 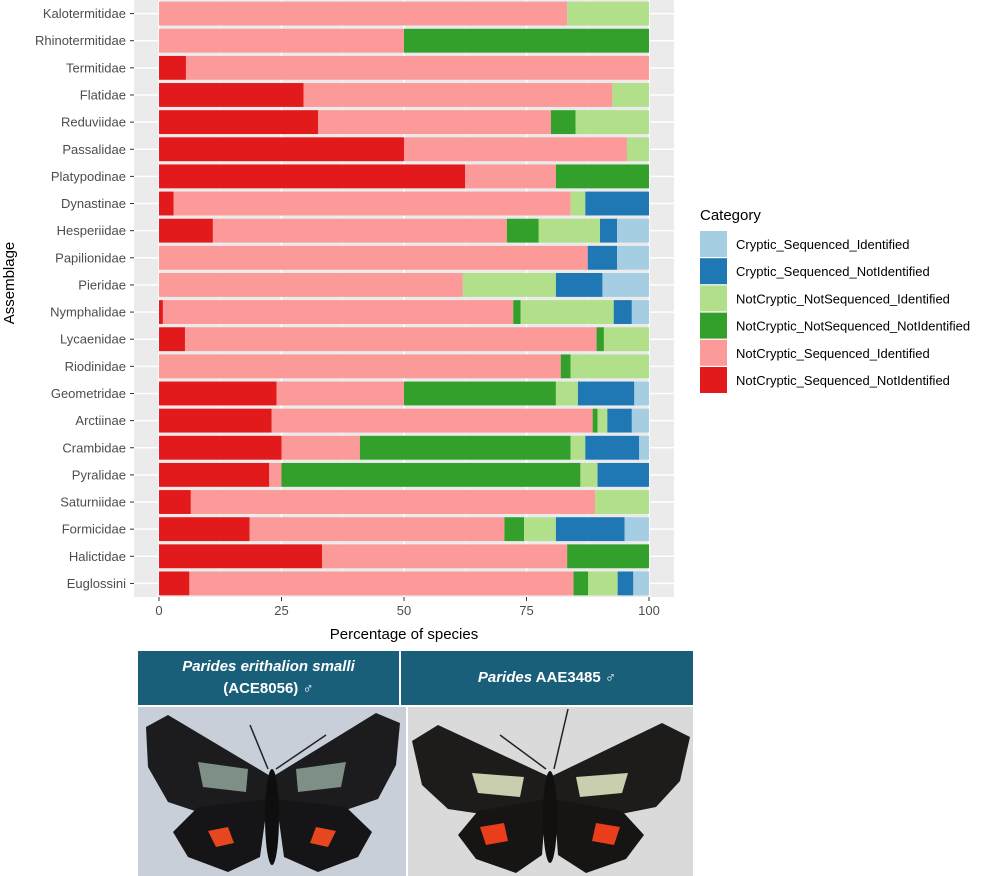 What do you see at coordinates (97, 556) in the screenshot?
I see `y-tick-label: Halictidae` at bounding box center [97, 556].